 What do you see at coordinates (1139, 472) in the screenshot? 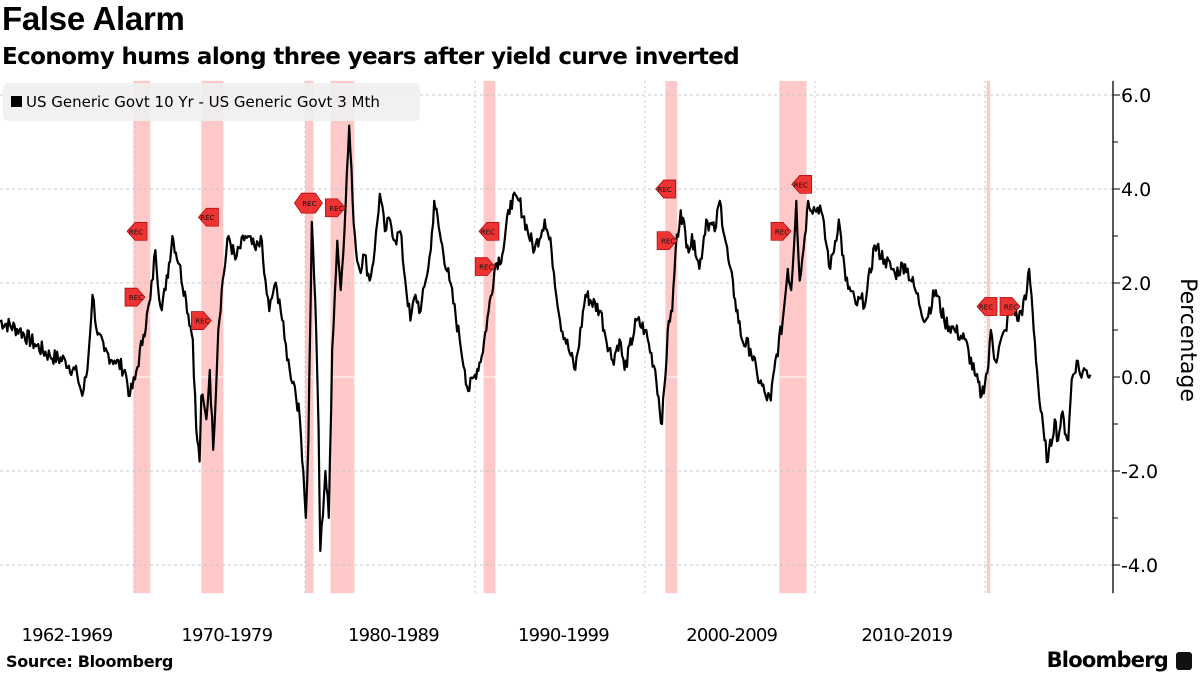
I see `y-tick-label: -2.0` at bounding box center [1139, 472].